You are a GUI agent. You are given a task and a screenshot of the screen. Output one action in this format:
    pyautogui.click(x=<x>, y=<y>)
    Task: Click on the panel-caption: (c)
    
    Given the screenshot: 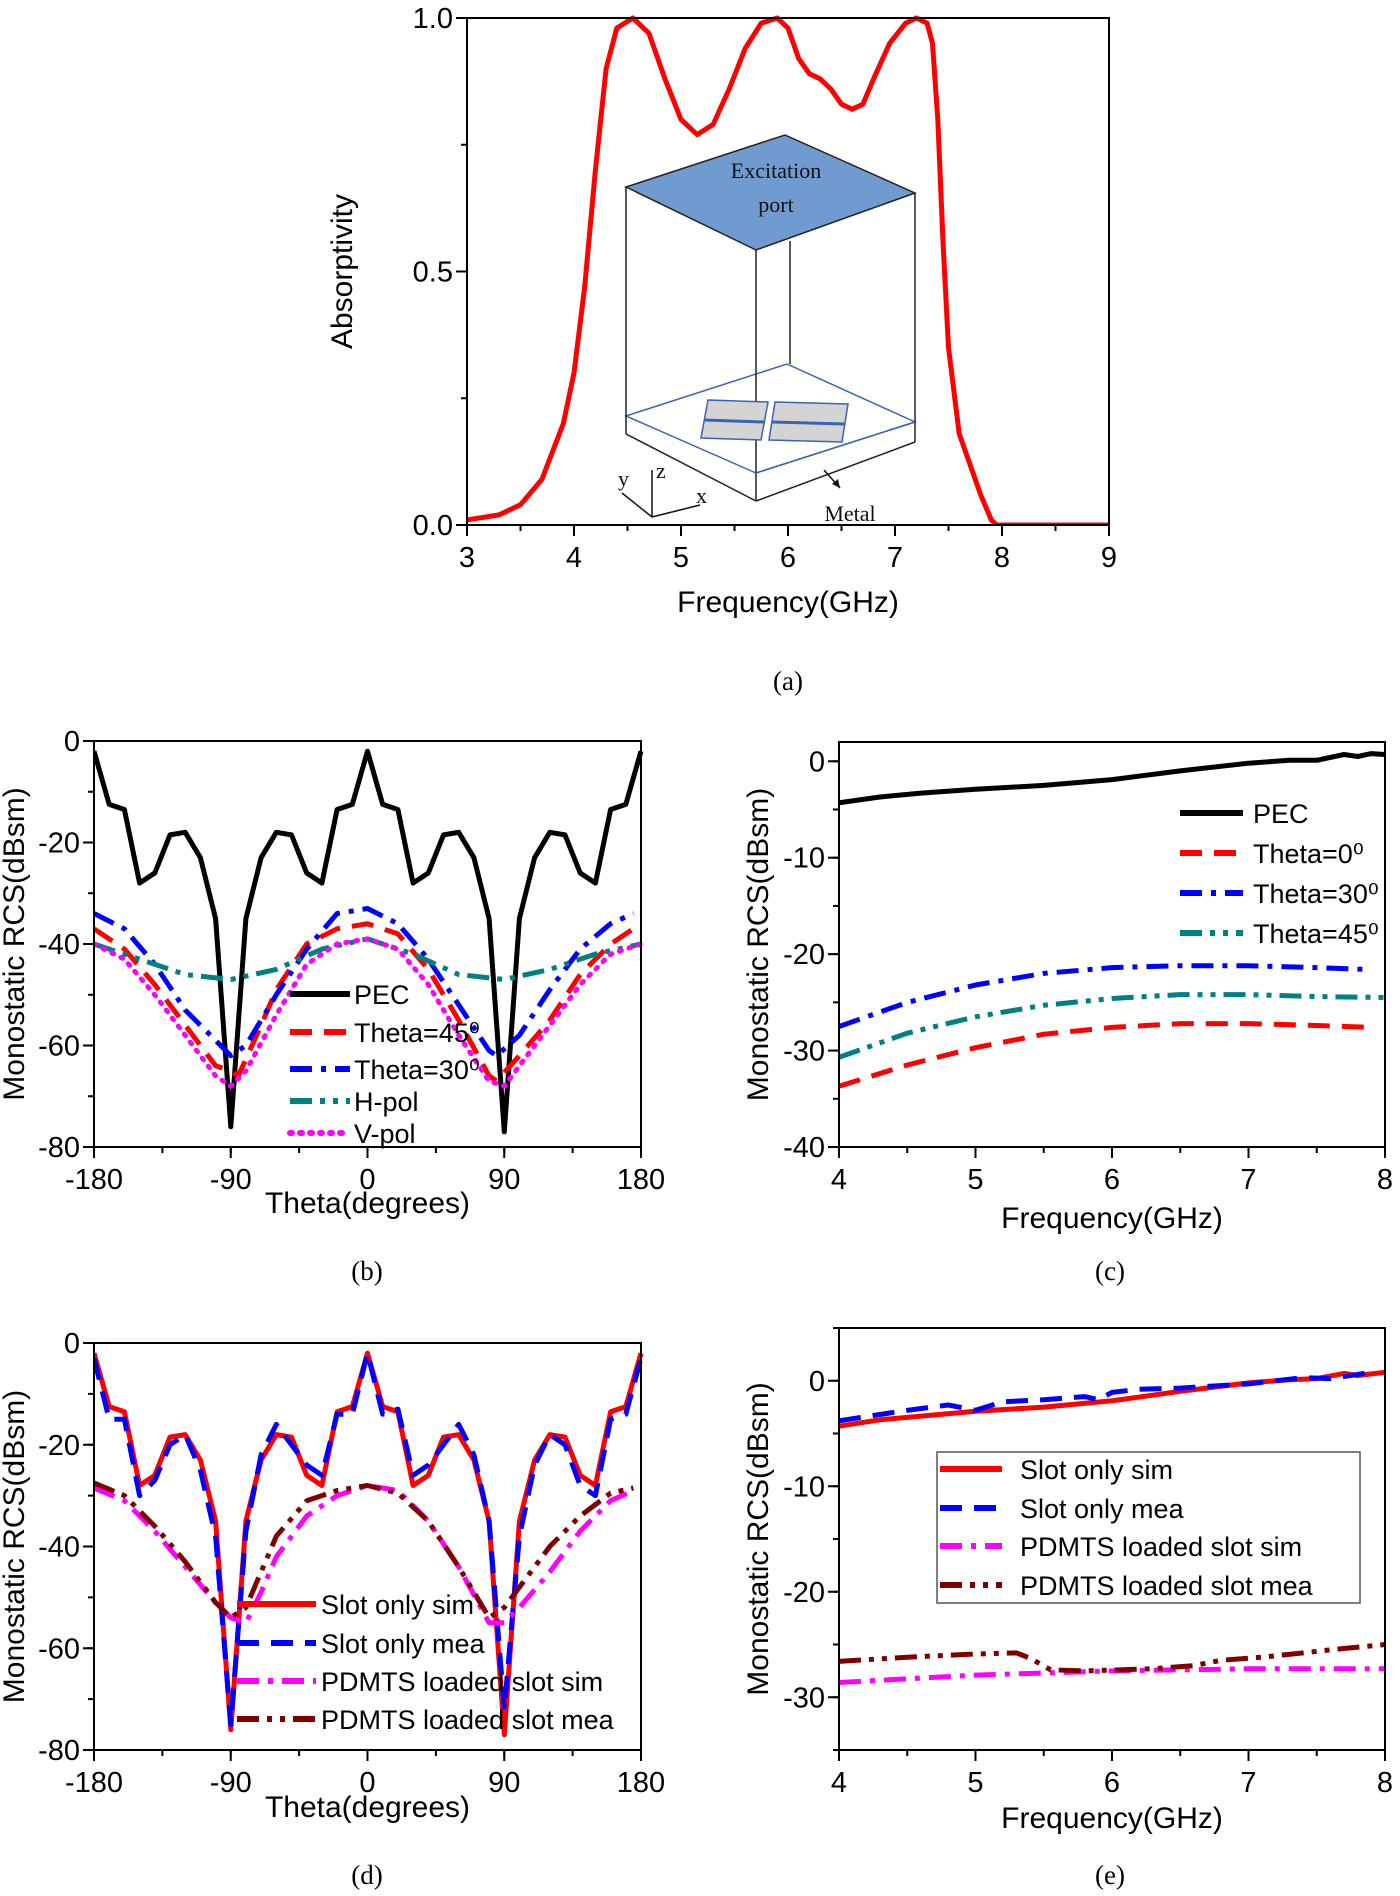 What is the action you would take?
    pyautogui.click(x=1110, y=1271)
    